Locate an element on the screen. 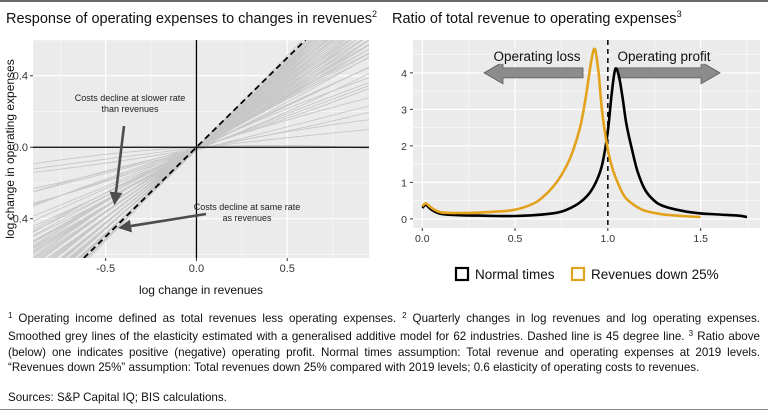 Image resolution: width=768 pixels, height=416 pixels. right-x-tick-label-0: 0.0 is located at coordinates (422, 239).